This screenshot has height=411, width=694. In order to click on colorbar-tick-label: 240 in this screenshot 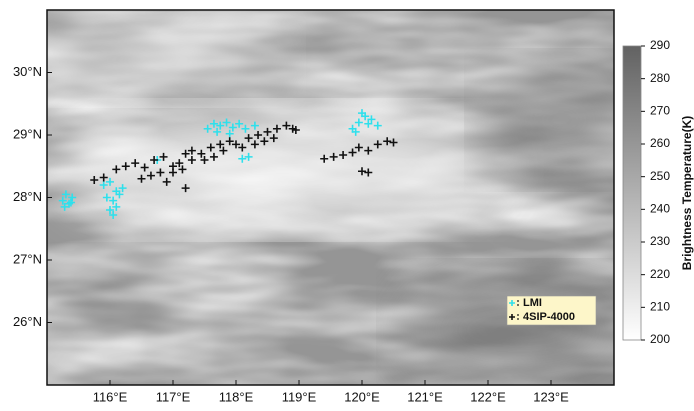, I will do `click(660, 209)`.